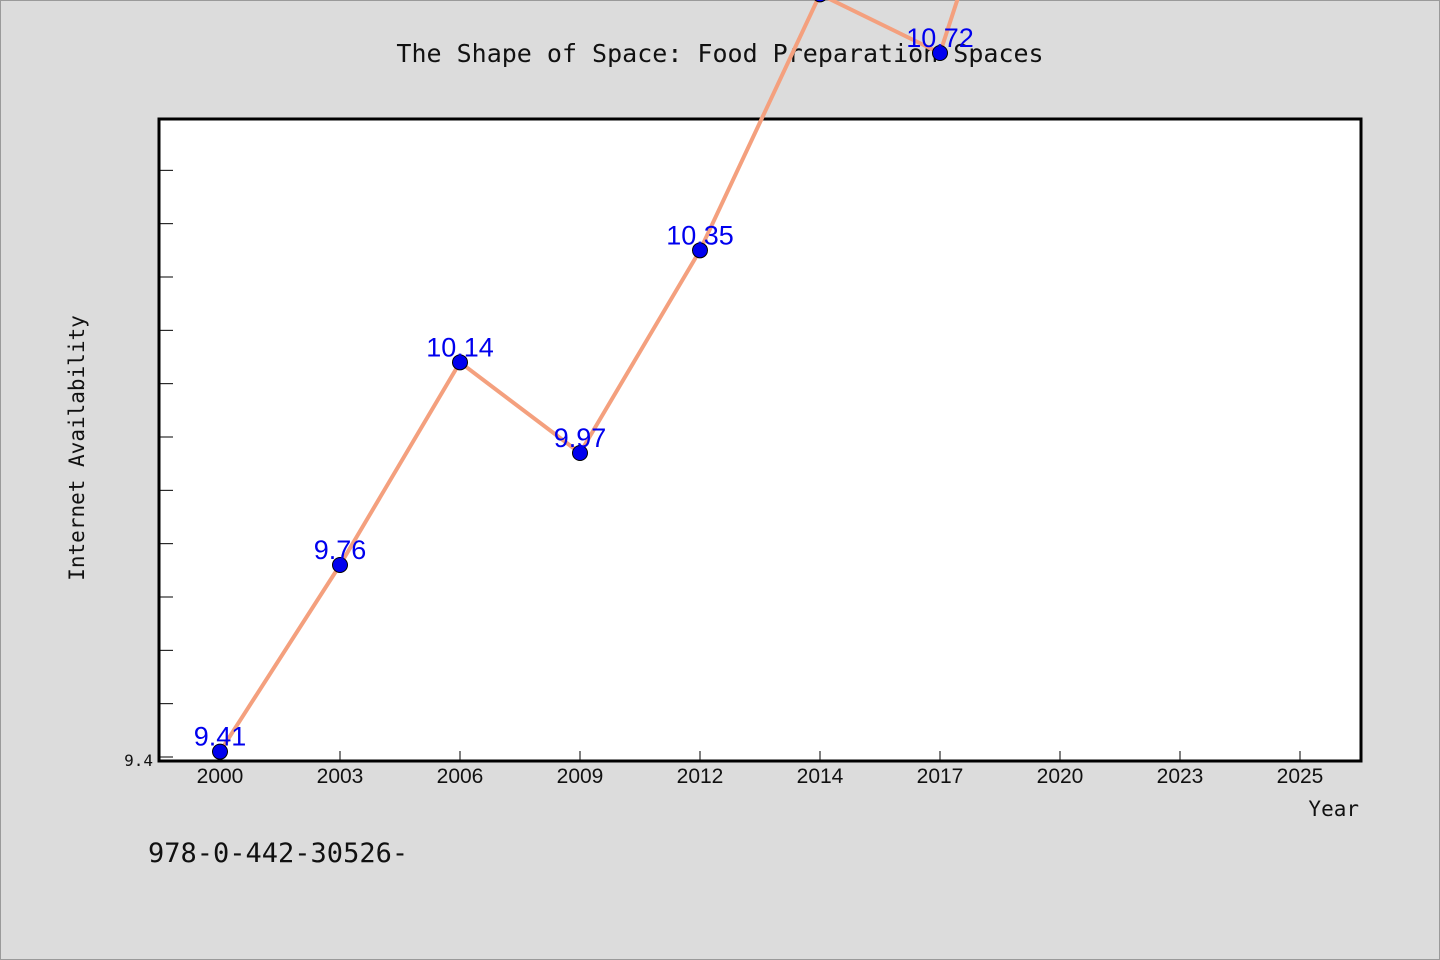 Image resolution: width=1440 pixels, height=960 pixels. What do you see at coordinates (220, 776) in the screenshot?
I see `x-tick-label: 2000` at bounding box center [220, 776].